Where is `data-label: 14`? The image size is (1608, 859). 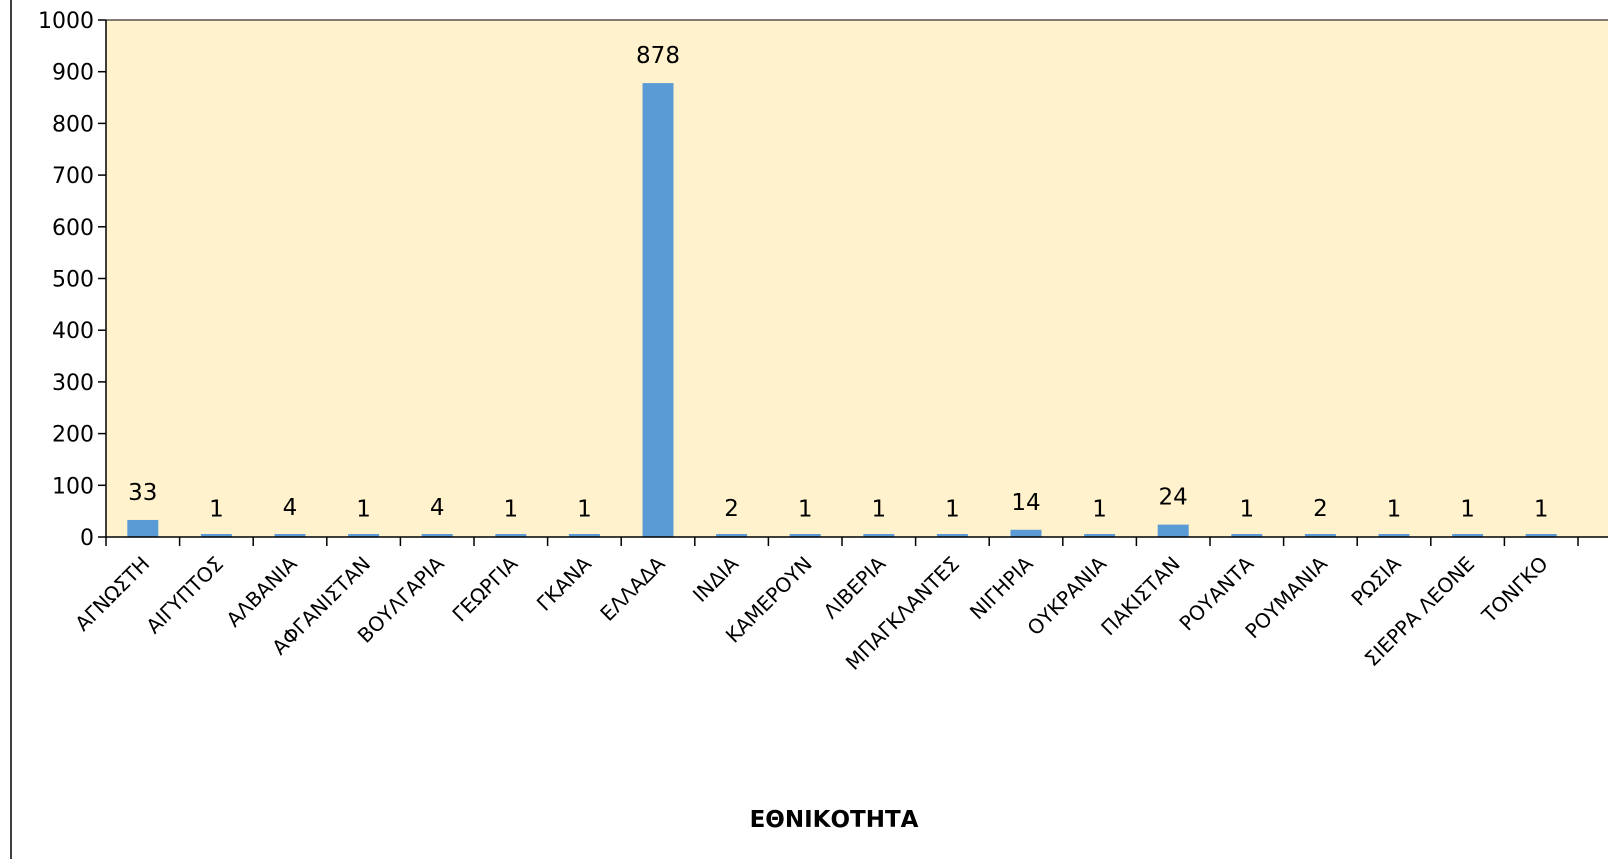 data-label: 14 is located at coordinates (1025, 503).